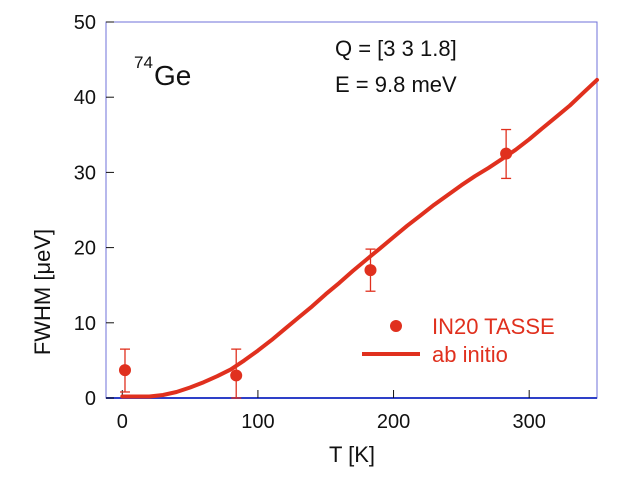 This screenshot has width=640, height=480. What do you see at coordinates (393, 422) in the screenshot?
I see `x-tick-label: 200` at bounding box center [393, 422].